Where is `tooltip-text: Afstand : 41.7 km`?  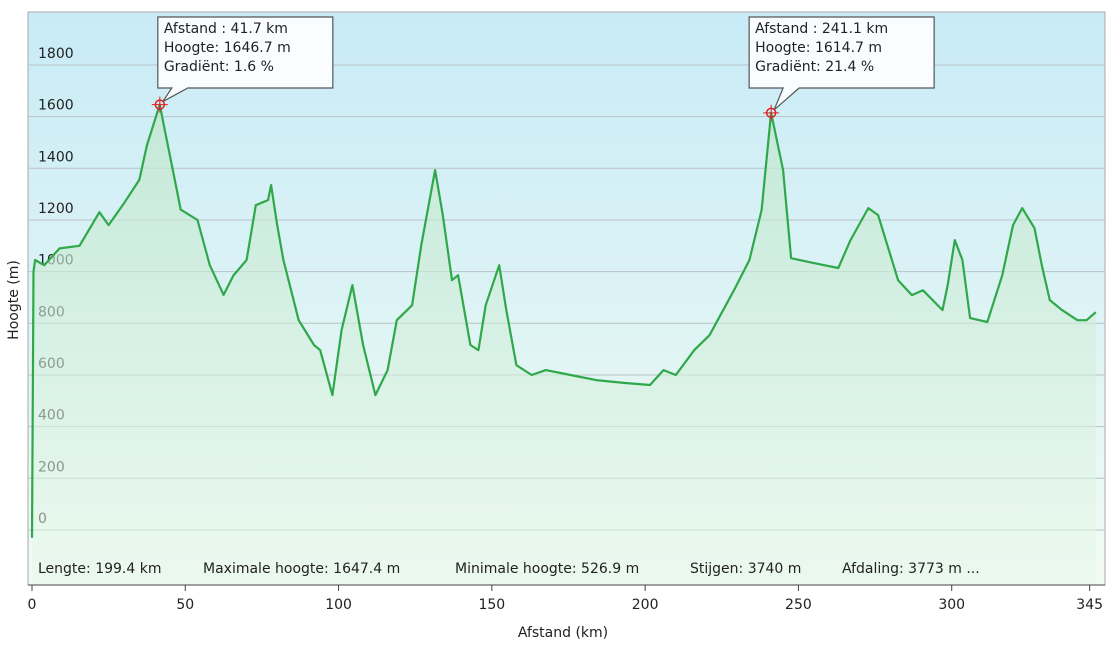 tooltip-text: Afstand : 41.7 km is located at coordinates (226, 29).